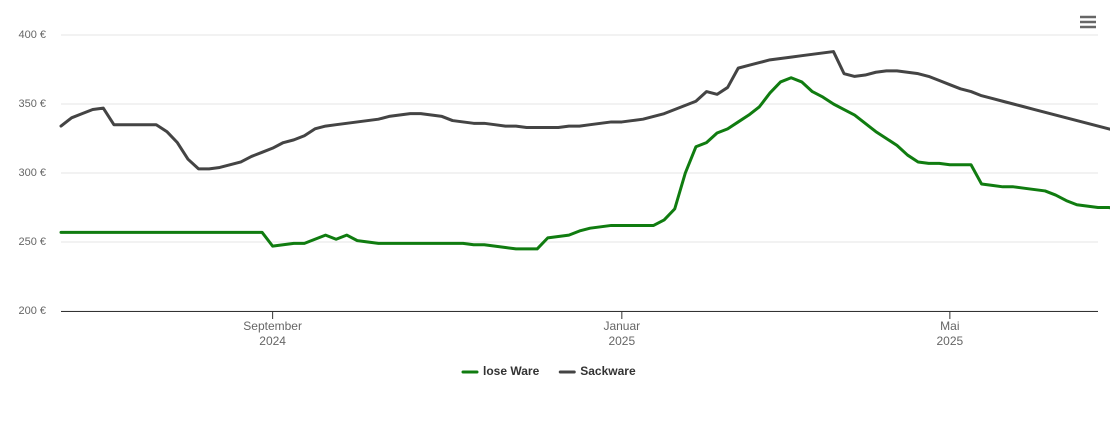 The height and width of the screenshot is (422, 1110). I want to click on x-tick-label: Mai 2025, so click(950, 333).